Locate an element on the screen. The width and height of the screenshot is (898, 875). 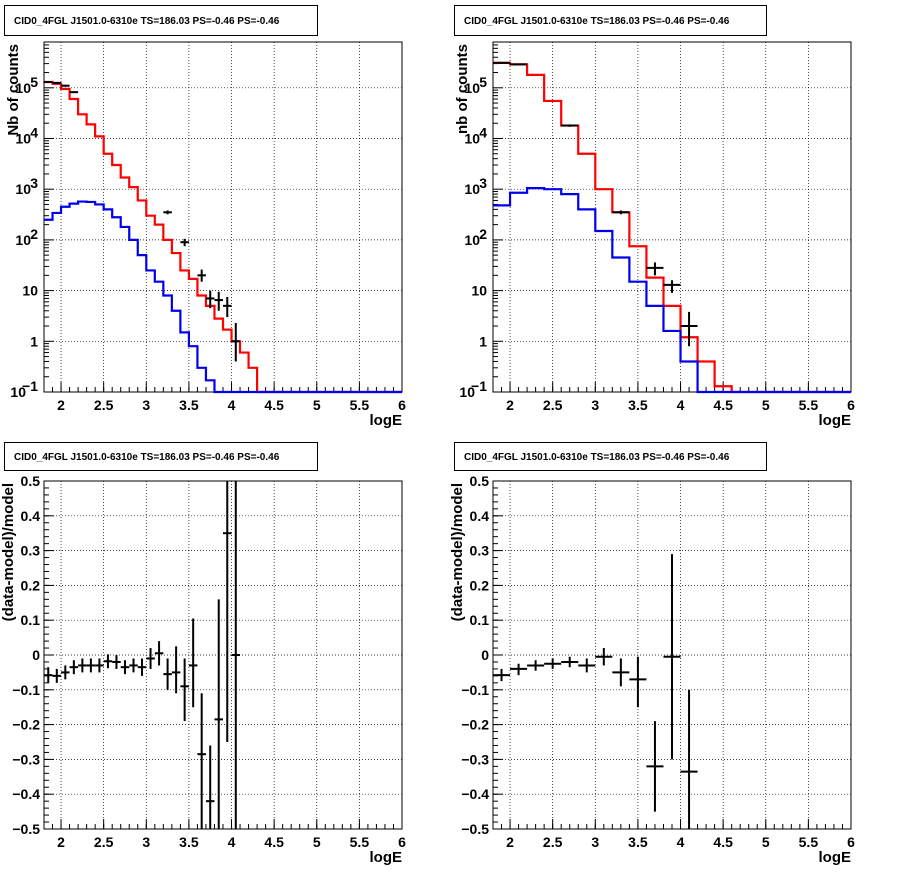
y-tick-label: −0.5 is located at coordinates (26, 829).